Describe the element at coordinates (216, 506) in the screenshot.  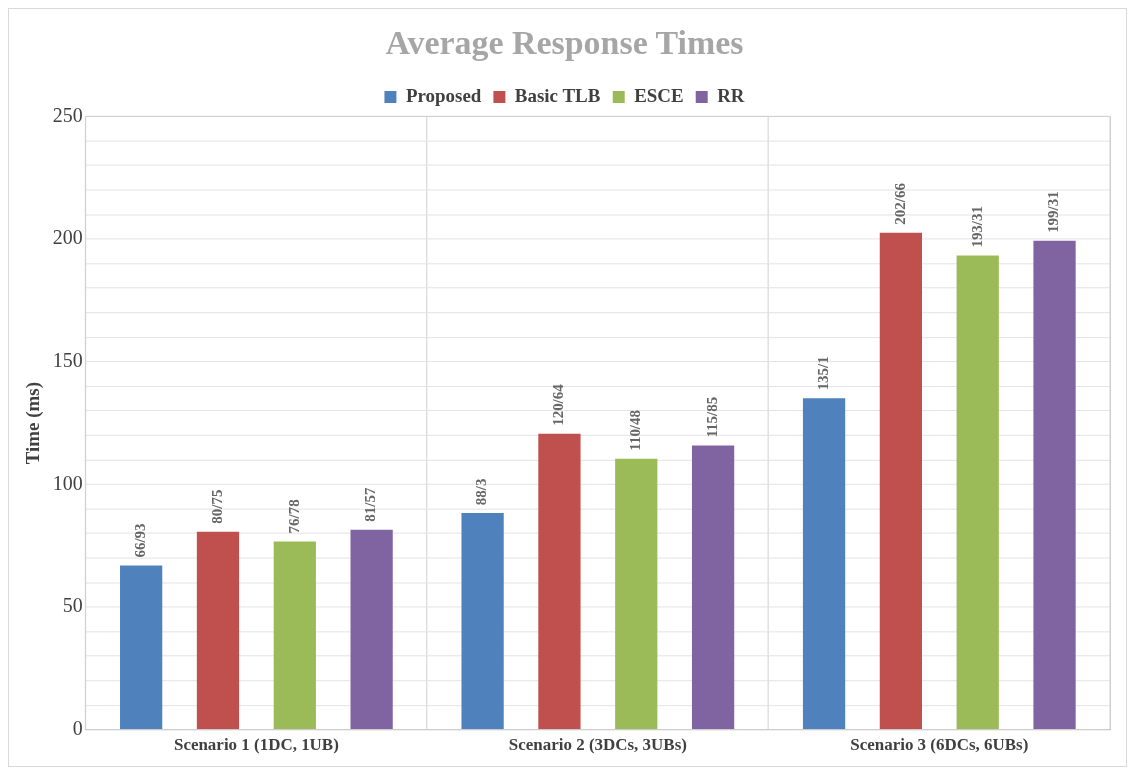
I see `data-label: 80/75` at that location.